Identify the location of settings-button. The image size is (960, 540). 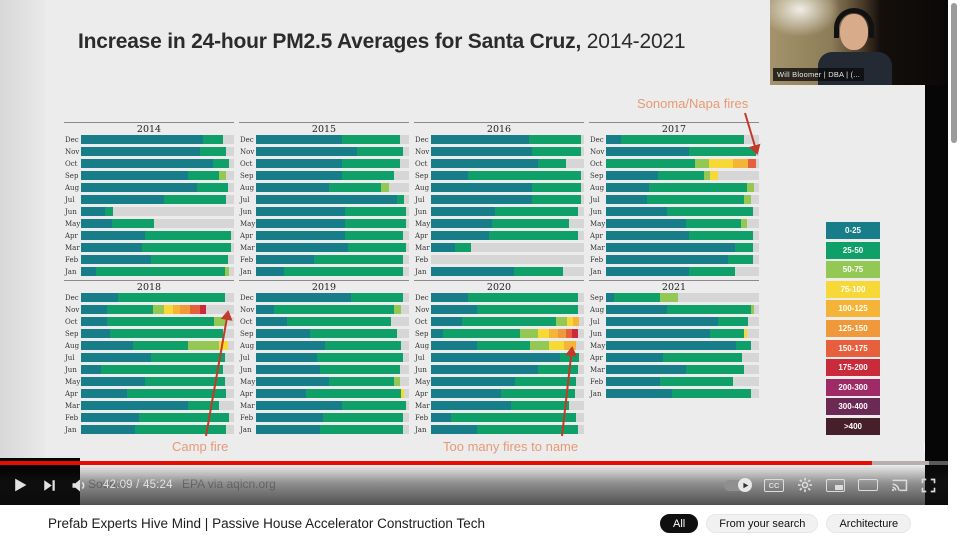
(805, 485).